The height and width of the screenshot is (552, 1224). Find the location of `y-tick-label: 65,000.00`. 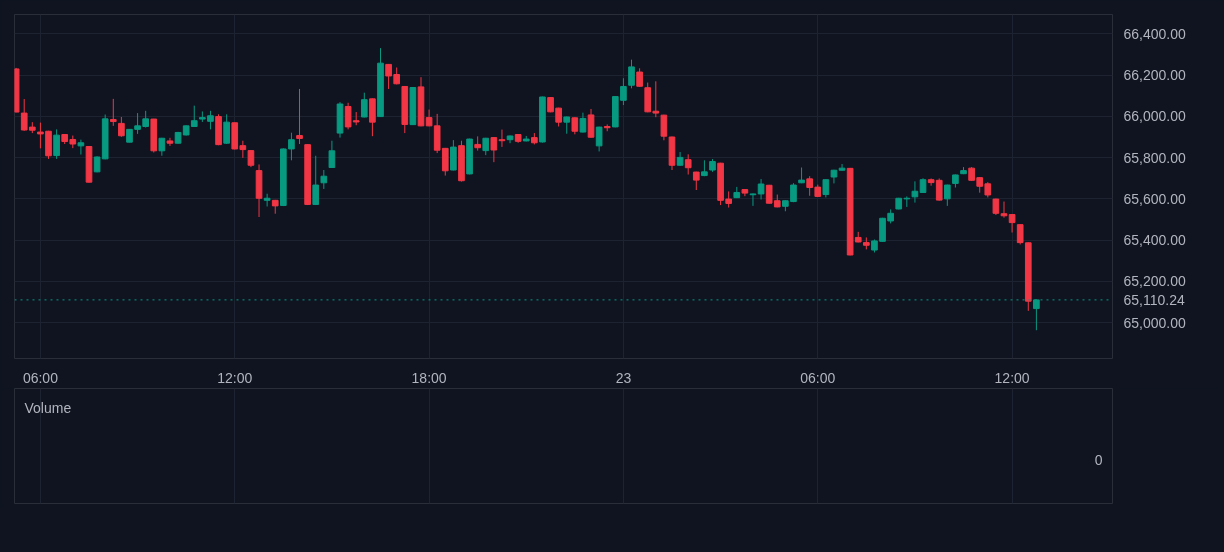

y-tick-label: 65,000.00 is located at coordinates (1154, 322).